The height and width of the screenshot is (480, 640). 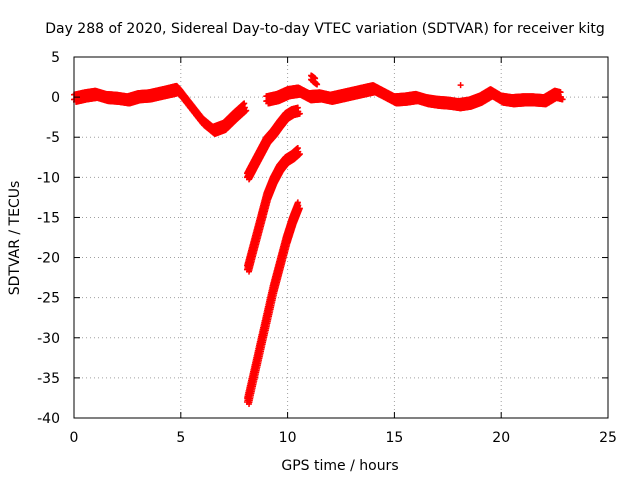 I want to click on series-arc-c, so click(x=273, y=303).